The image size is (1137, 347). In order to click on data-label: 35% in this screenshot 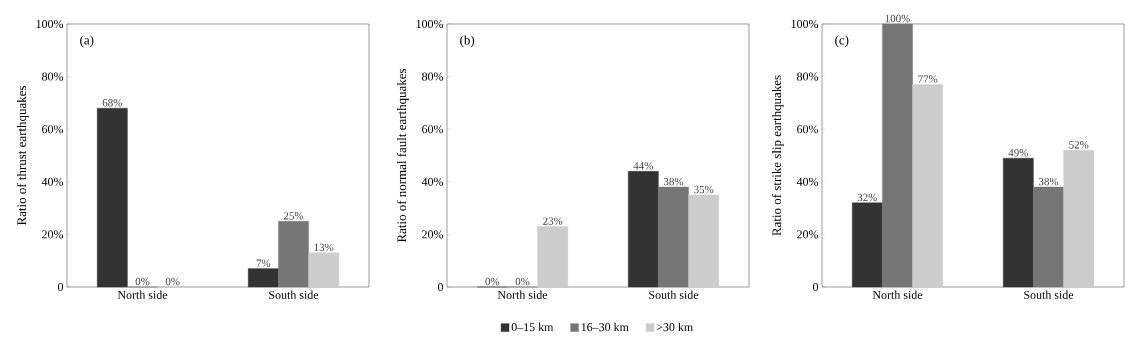, I will do `click(704, 189)`.